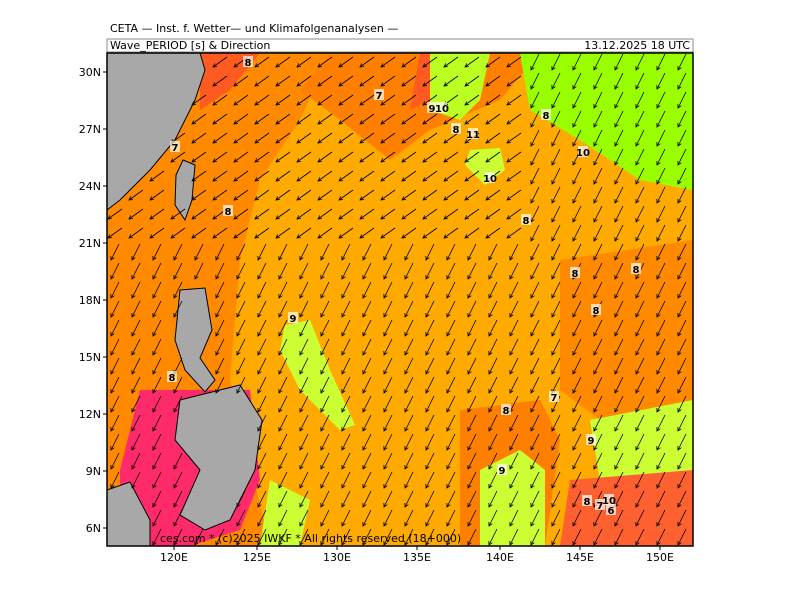 The image size is (800, 604). Describe the element at coordinates (257, 557) in the screenshot. I see `lon-label: 125E` at that location.